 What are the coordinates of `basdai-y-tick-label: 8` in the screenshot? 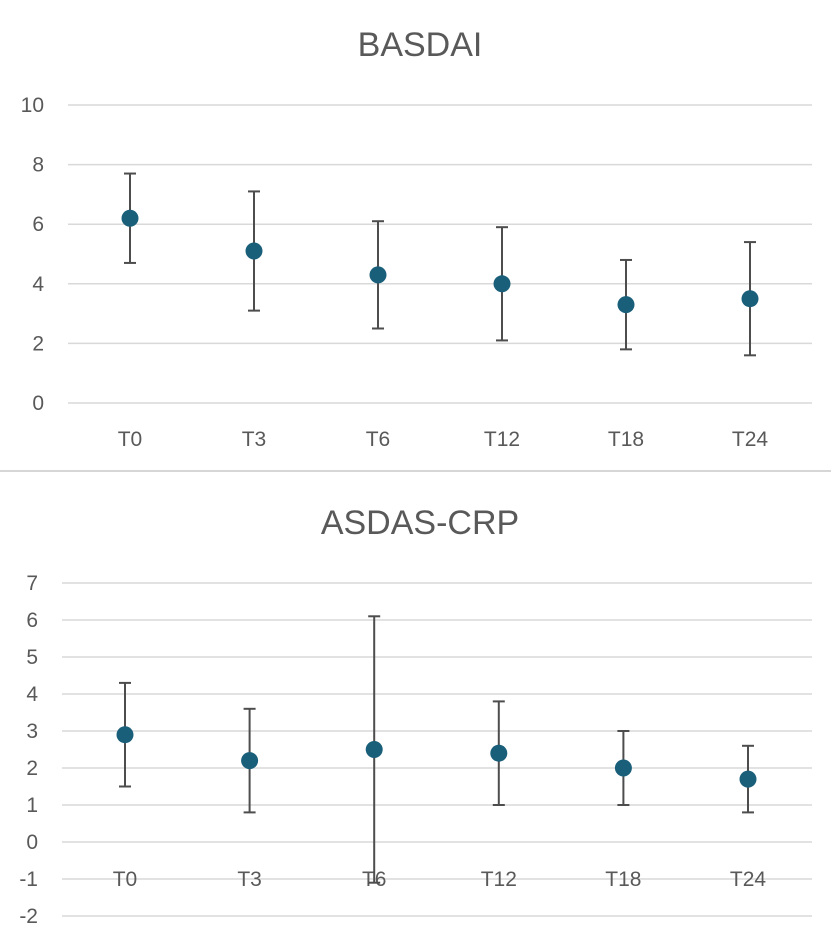 It's located at (38, 165).